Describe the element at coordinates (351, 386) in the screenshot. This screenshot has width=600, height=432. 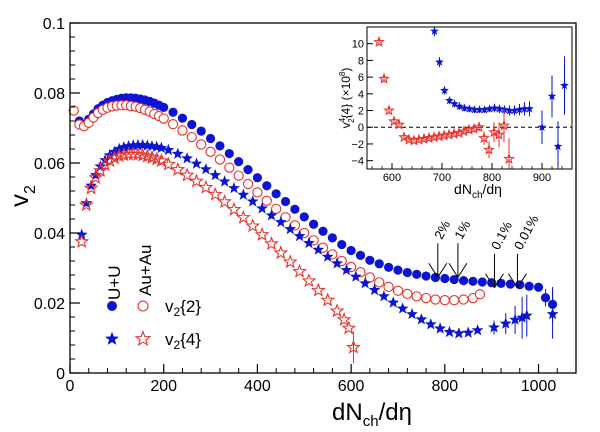
I see `main-x-tick-label: 600` at that location.